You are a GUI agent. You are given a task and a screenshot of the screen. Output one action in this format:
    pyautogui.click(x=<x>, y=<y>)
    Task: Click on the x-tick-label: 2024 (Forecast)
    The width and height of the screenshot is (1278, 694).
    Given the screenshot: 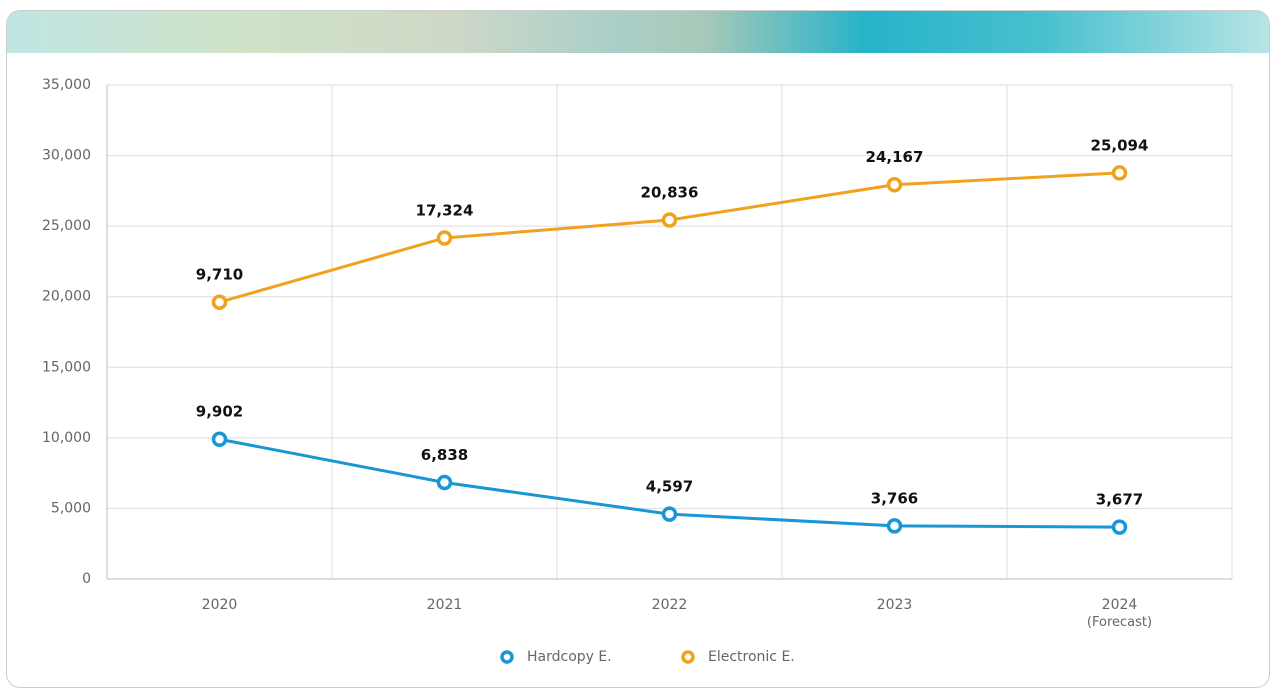 What is the action you would take?
    pyautogui.click(x=1119, y=613)
    